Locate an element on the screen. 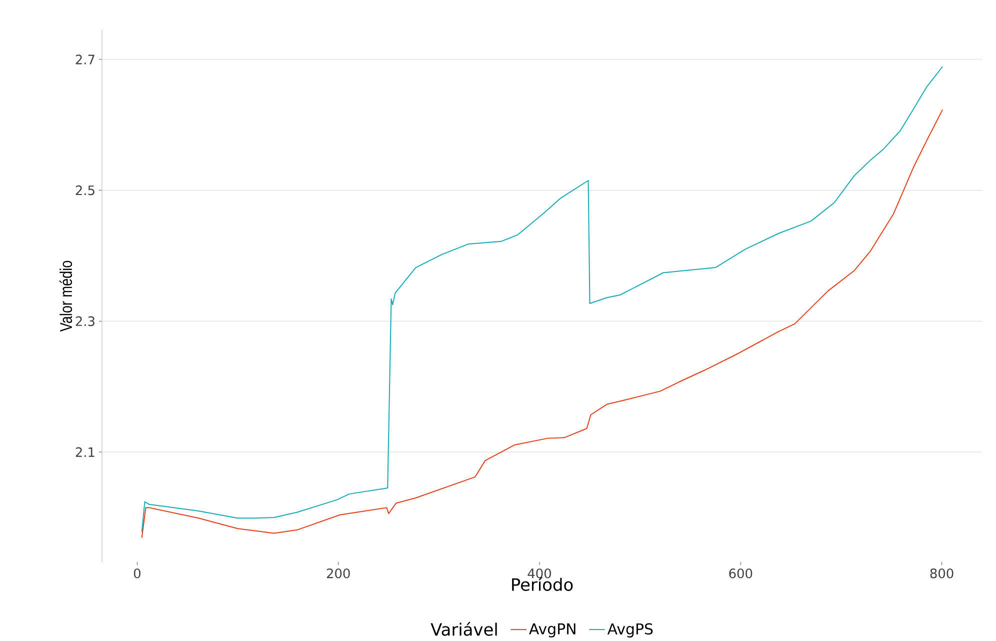 The width and height of the screenshot is (996, 641). y-tick-label: 2.1 is located at coordinates (85, 452).